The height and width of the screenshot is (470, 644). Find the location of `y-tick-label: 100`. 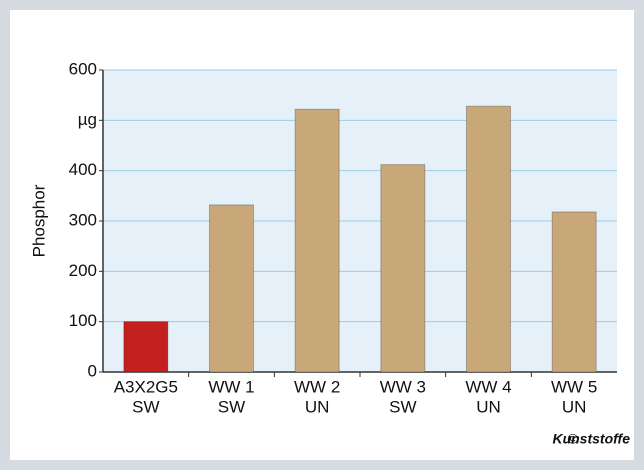

y-tick-label: 100 is located at coordinates (83, 320).